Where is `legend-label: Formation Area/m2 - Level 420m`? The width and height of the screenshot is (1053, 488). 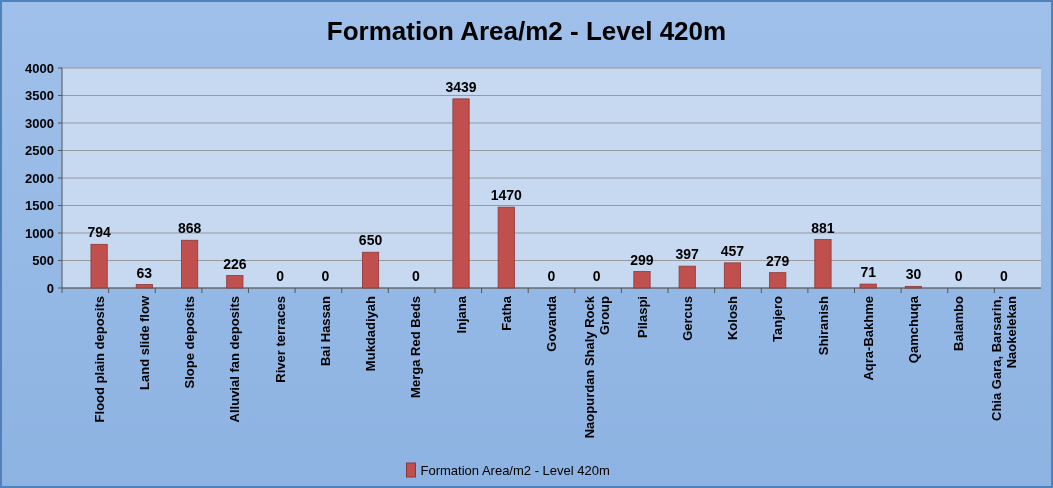
legend-label: Formation Area/m2 - Level 420m is located at coordinates (515, 470).